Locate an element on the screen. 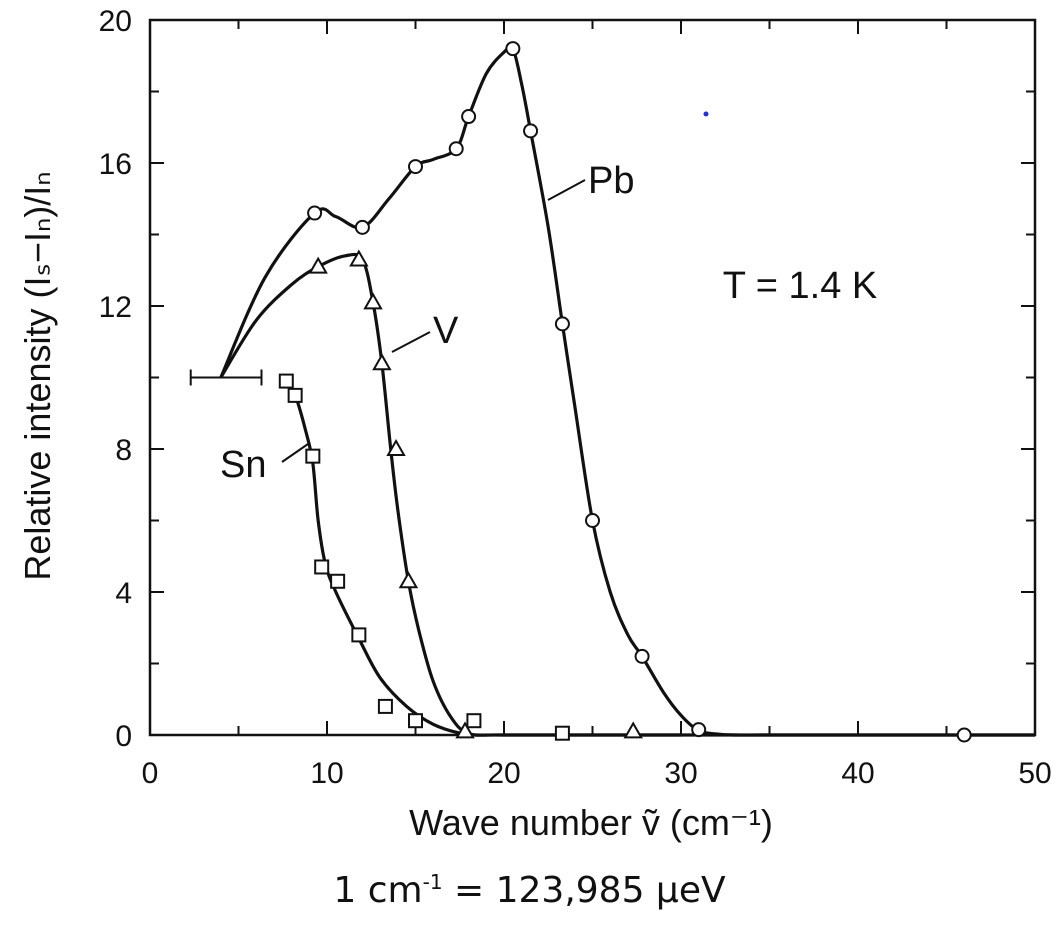  y-tick-label: 4 is located at coordinates (123, 593).